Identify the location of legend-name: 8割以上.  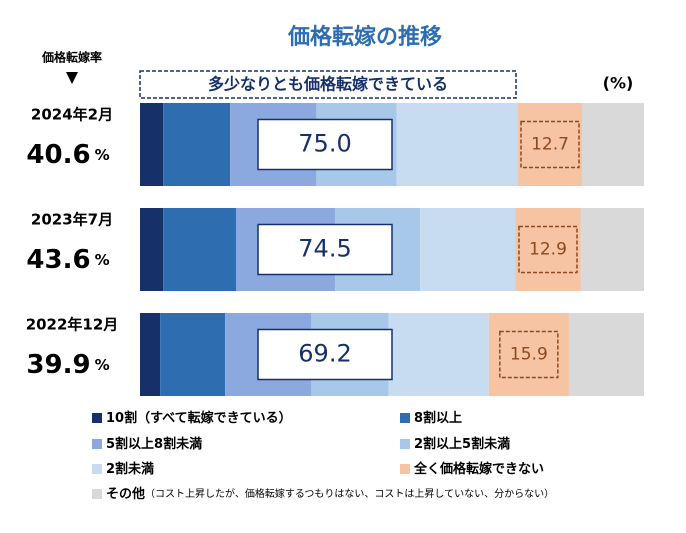
(438, 418).